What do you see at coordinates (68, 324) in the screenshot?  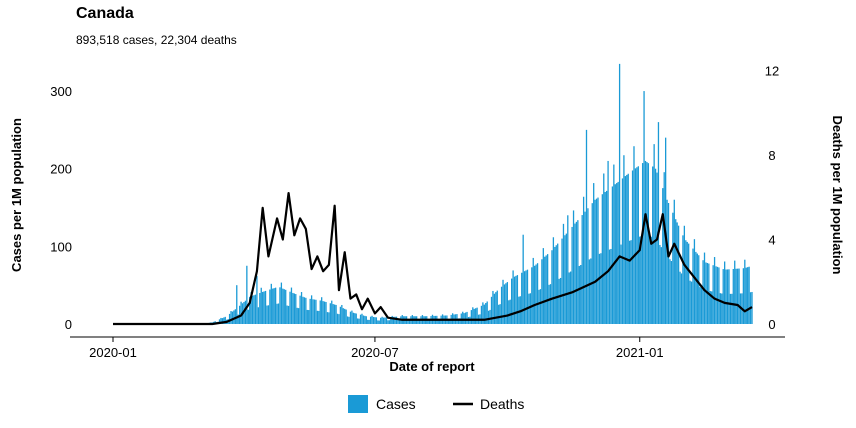 I see `y-left-tick-label: 0` at bounding box center [68, 324].